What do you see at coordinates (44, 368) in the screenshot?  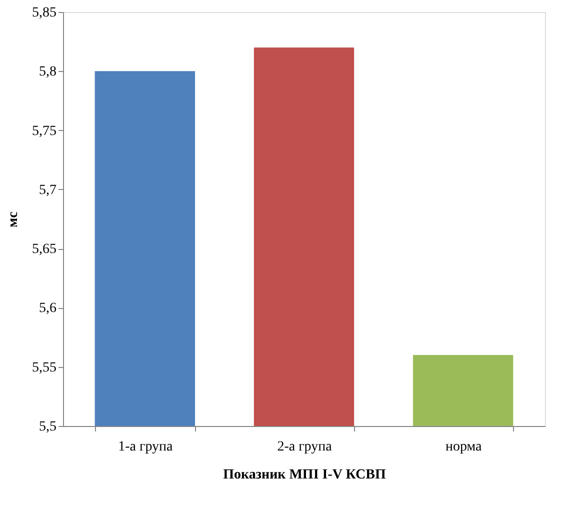 I see `y-tick-label: 5,55` at bounding box center [44, 368].